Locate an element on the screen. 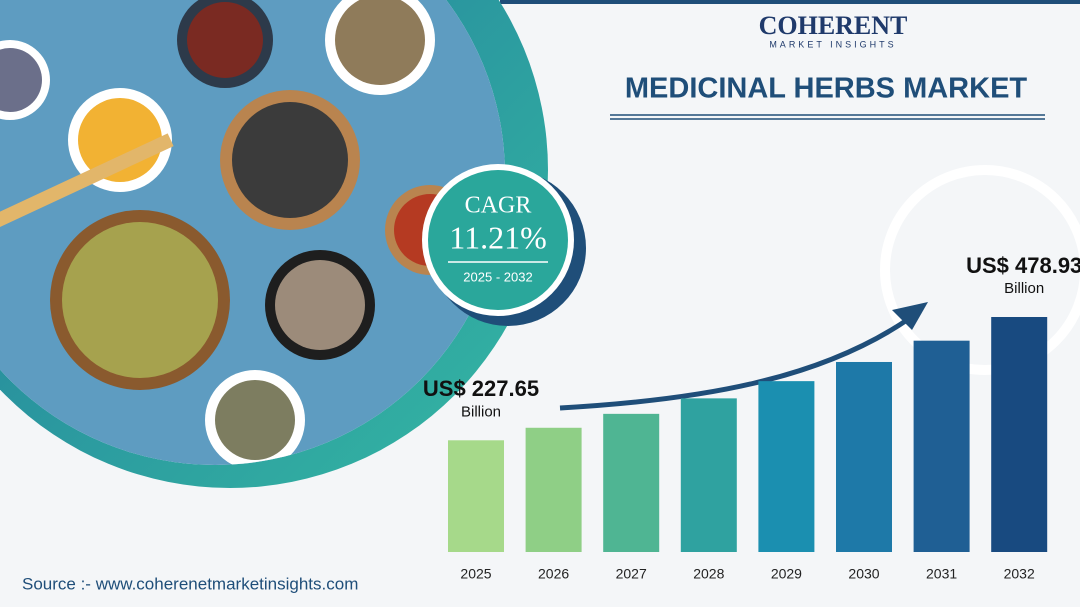 The height and width of the screenshot is (607, 1080). value-label: US$ 478.93 is located at coordinates (1023, 265).